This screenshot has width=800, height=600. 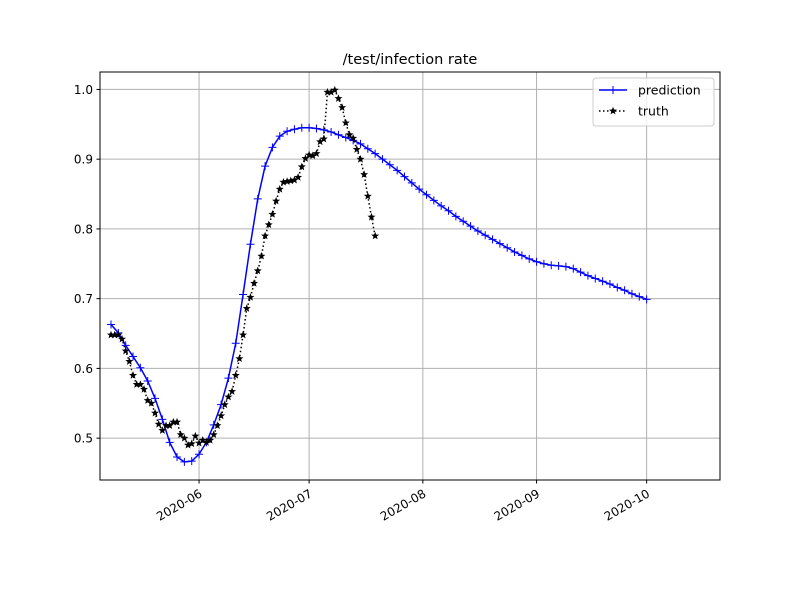 I want to click on x-tick-label: 2020-10, so click(x=627, y=504).